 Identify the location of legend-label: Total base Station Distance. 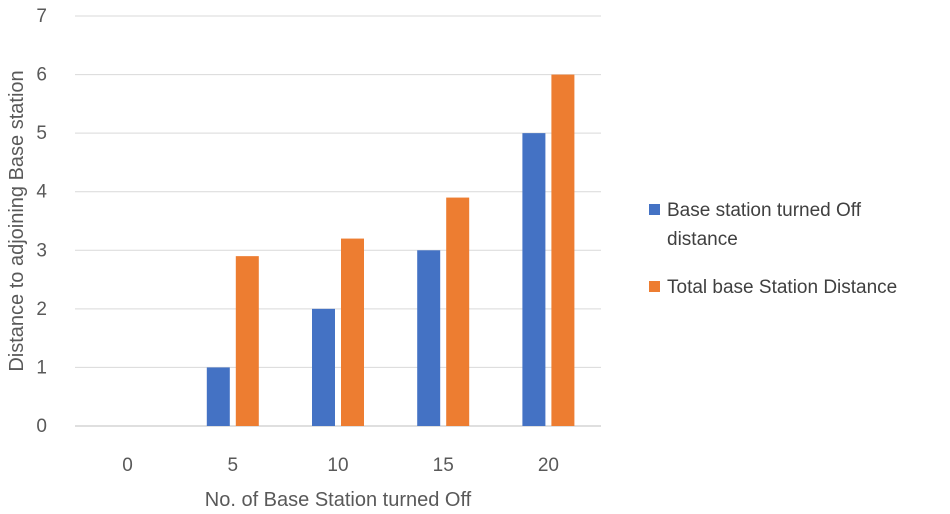
(782, 287).